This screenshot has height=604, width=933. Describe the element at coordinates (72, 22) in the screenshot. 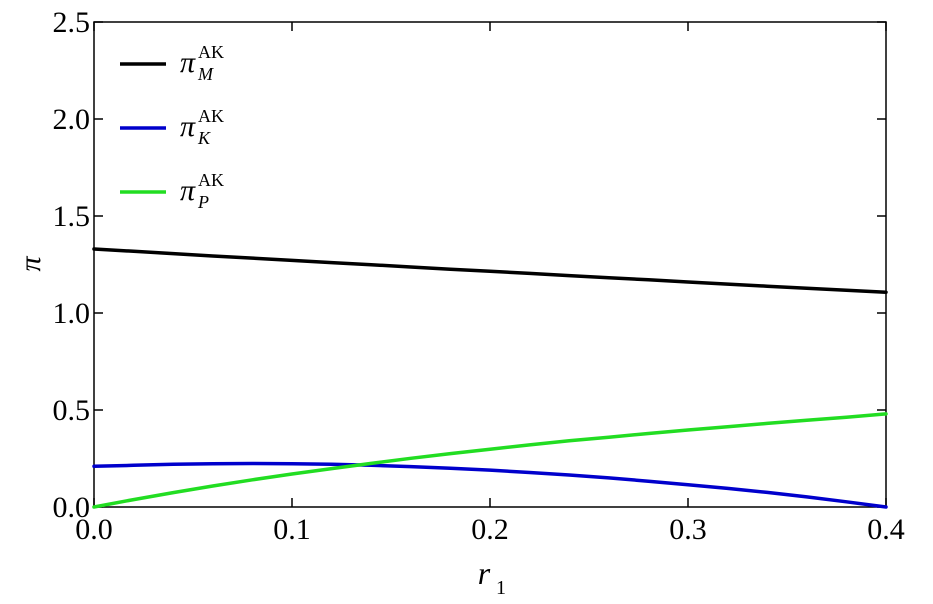

I see `y-tick-label: 2.5` at that location.